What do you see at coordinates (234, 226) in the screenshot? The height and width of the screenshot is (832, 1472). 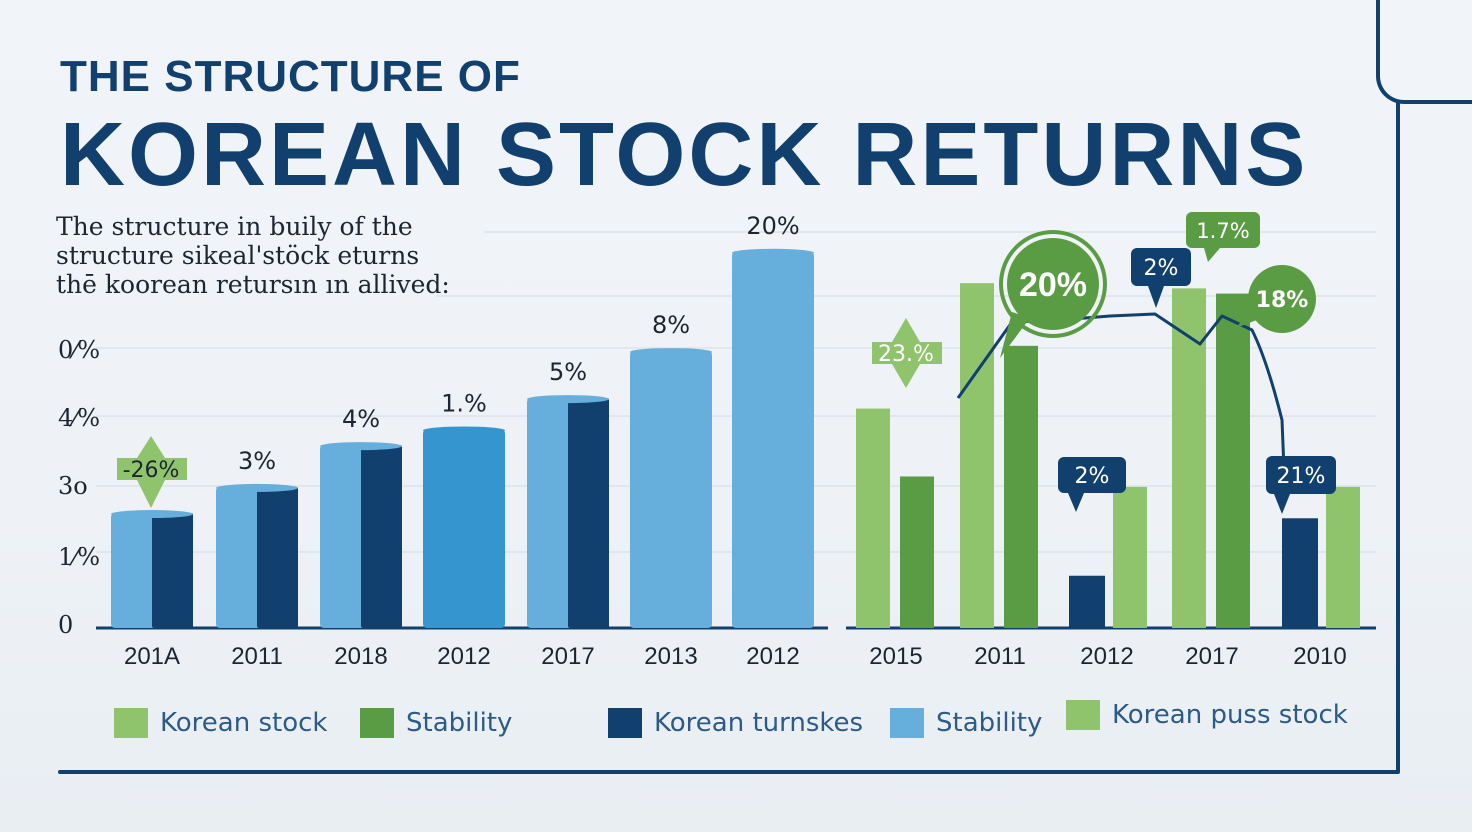 I see `subtitle-line-1: The structure in buily of the` at bounding box center [234, 226].